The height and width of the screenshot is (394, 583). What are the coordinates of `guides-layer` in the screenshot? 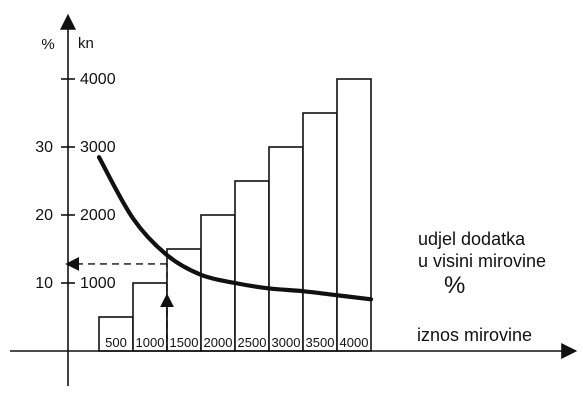 It's located at (119, 303).